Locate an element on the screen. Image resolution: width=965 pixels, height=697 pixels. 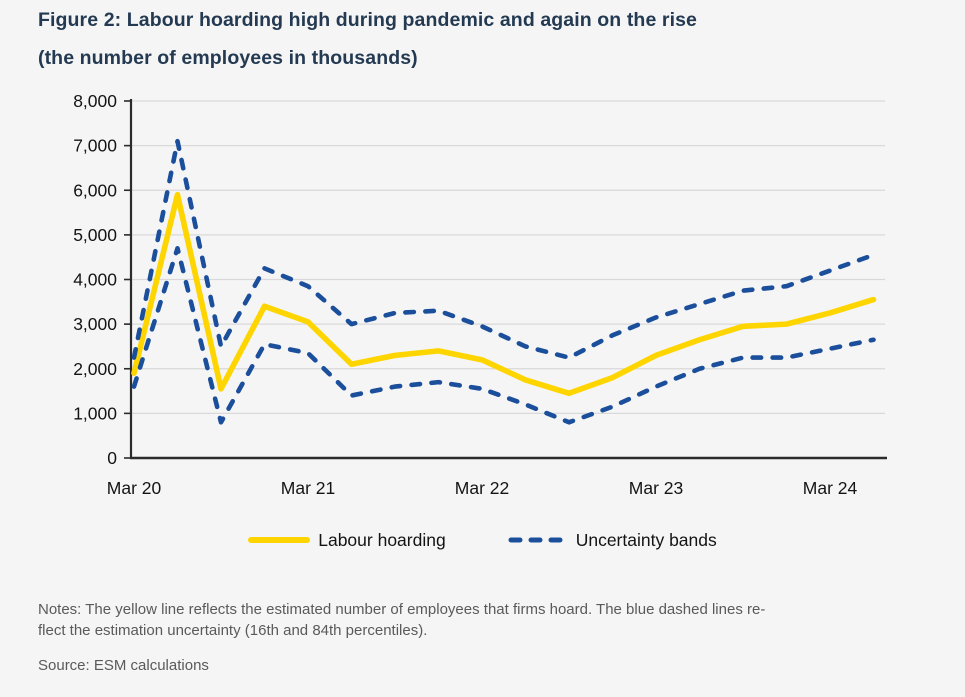
labour-hoarding-line-swatch is located at coordinates (279, 540).